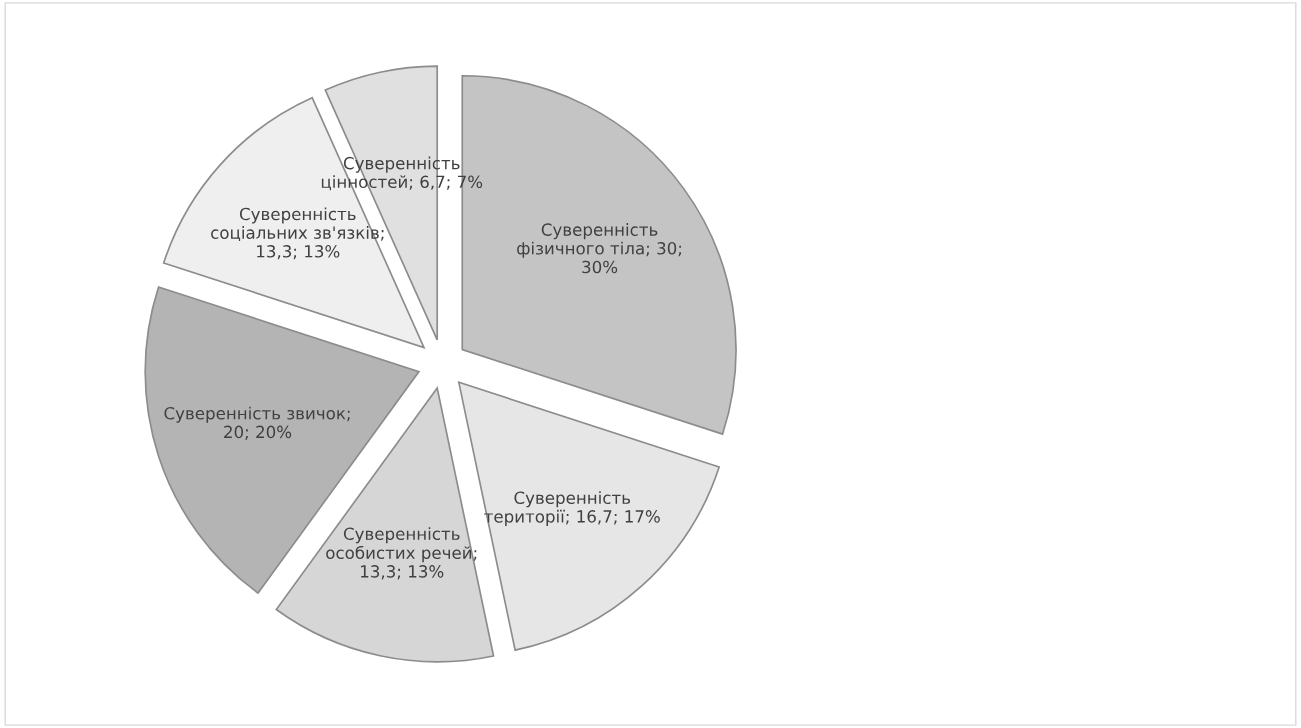 This screenshot has width=1301, height=728. I want to click on slice-label: Суверенність особистих речей; 13,3; 13%, so click(401, 553).